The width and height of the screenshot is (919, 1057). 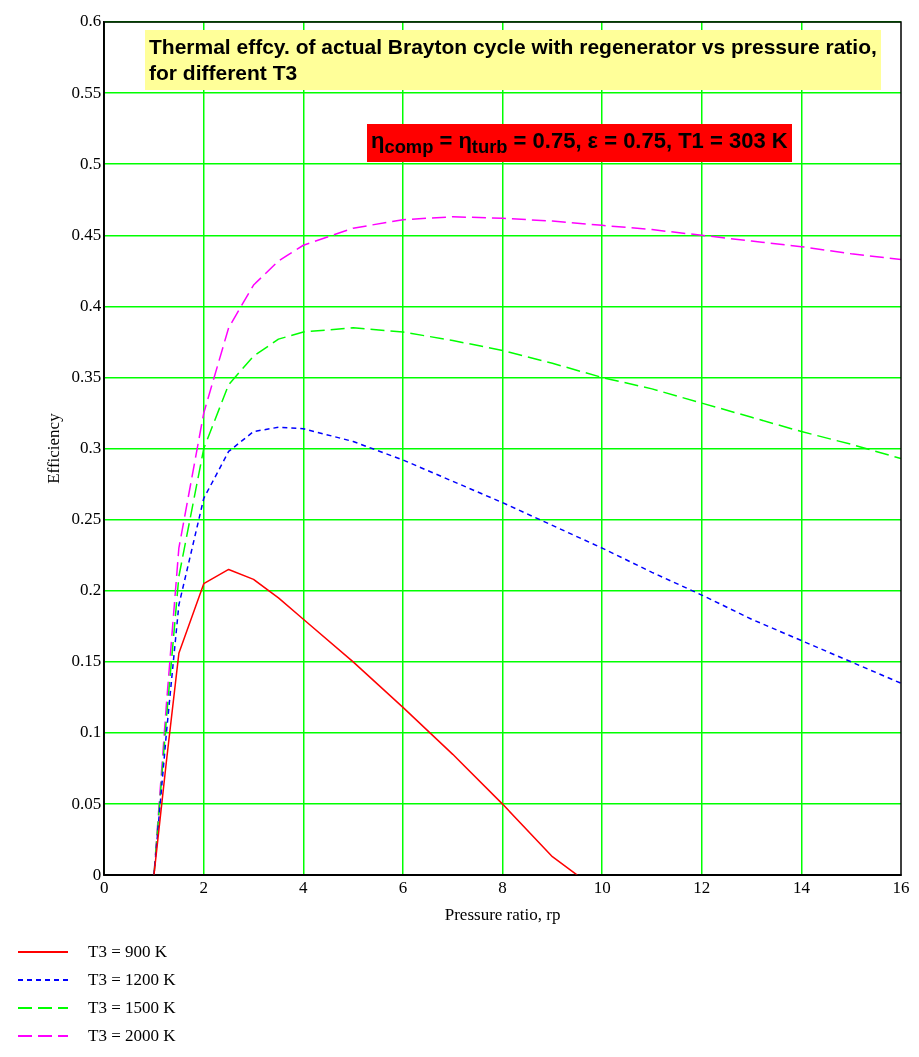 What do you see at coordinates (579, 143) in the screenshot?
I see `annotation: η$_{comp}$ = η$_{turb}$ = 0.75, ε = 0.75, T1 = 303 K` at bounding box center [579, 143].